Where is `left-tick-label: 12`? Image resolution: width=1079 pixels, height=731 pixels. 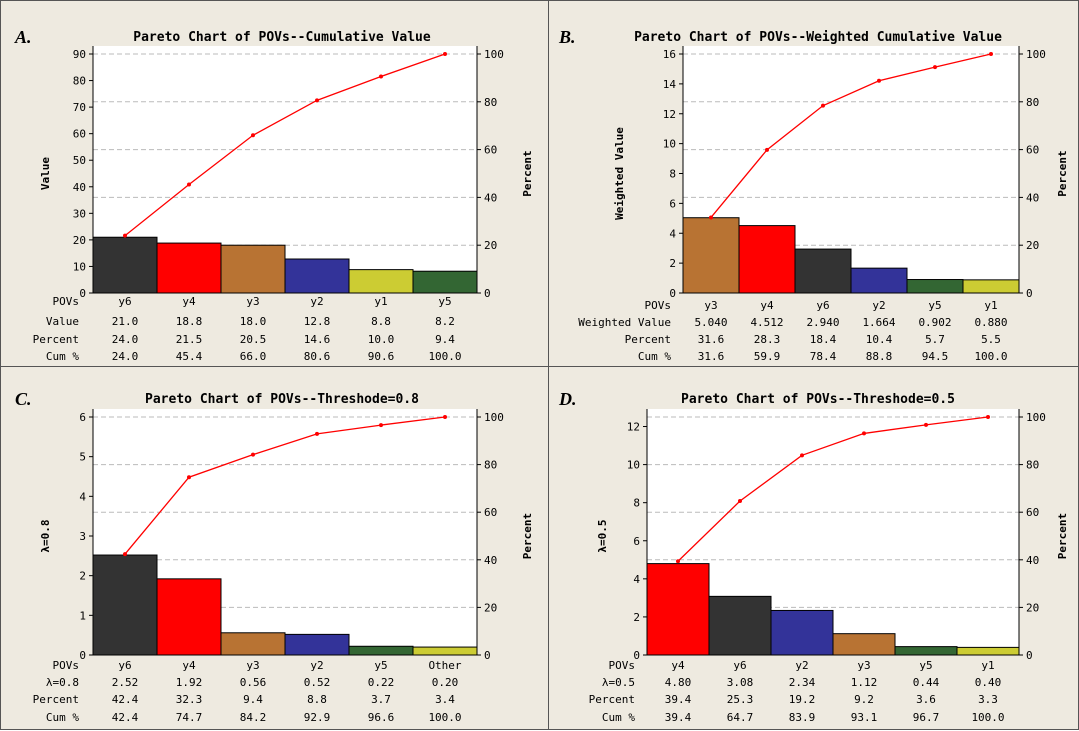
left-tick-label: 12 is located at coordinates (633, 427).